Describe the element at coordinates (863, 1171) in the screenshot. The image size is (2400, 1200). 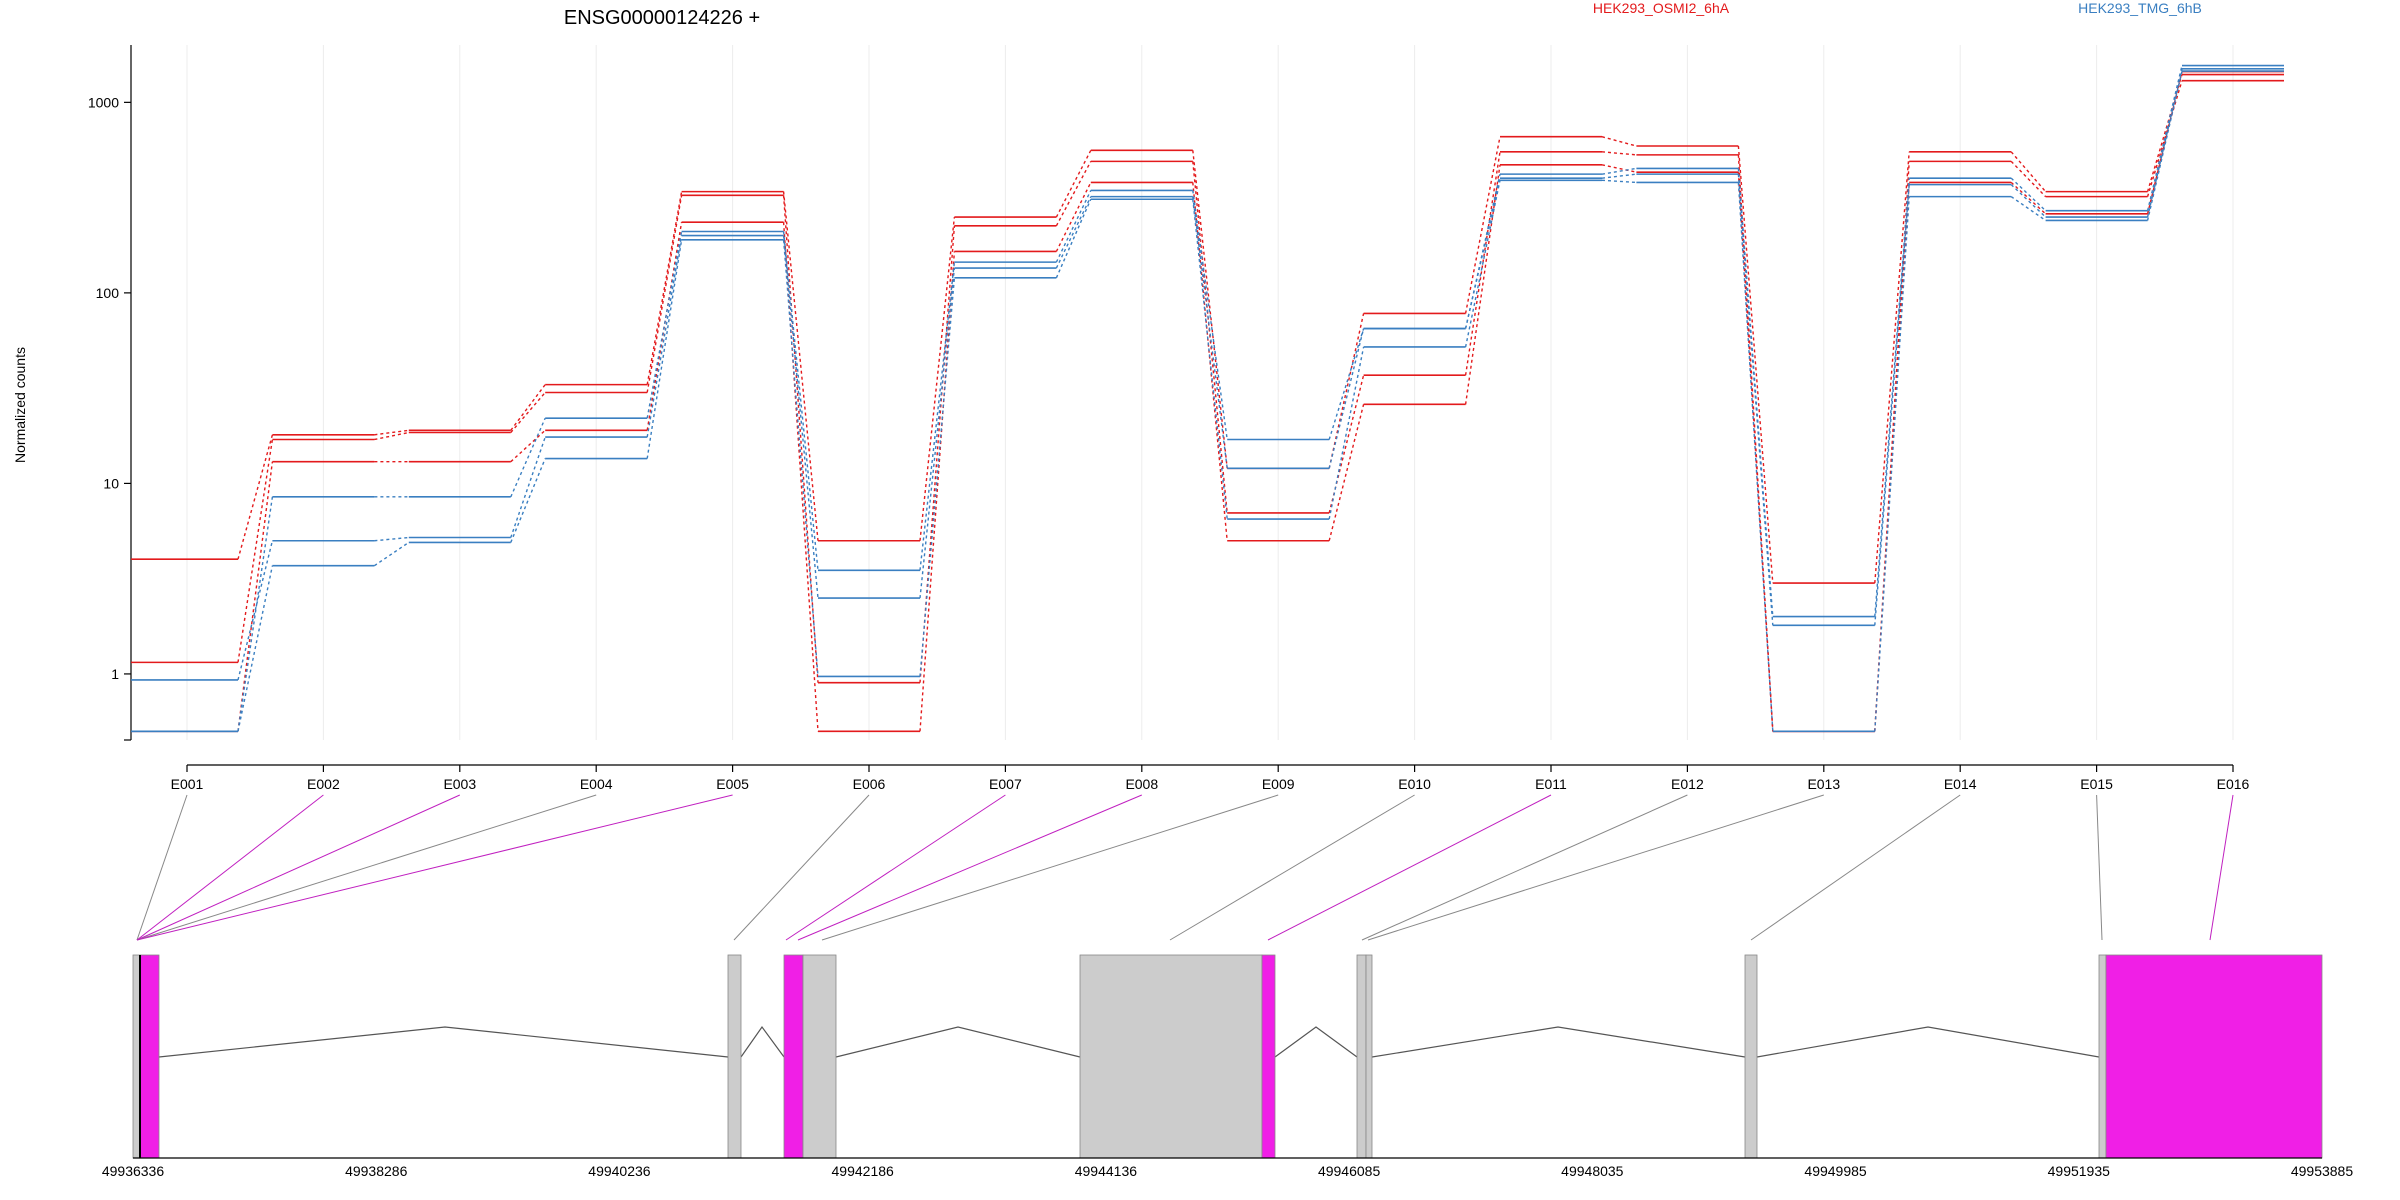
I see `coord-label: 49942186` at that location.